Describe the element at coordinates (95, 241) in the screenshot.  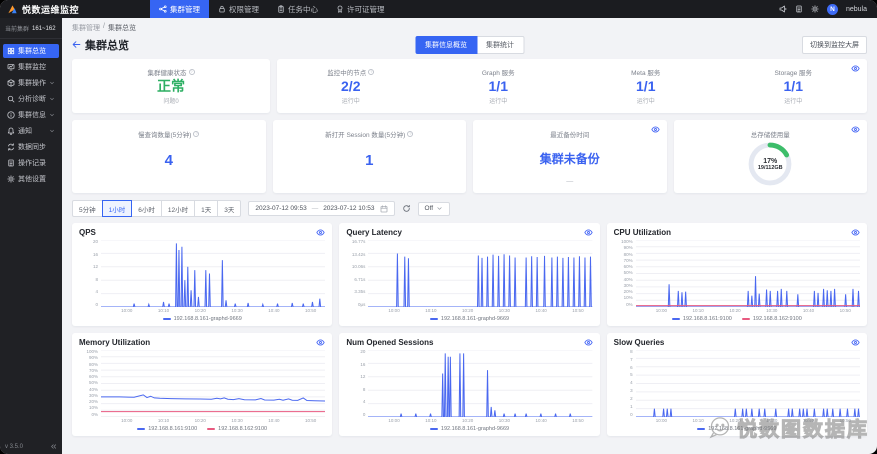
I see `y-tick: 20` at that location.